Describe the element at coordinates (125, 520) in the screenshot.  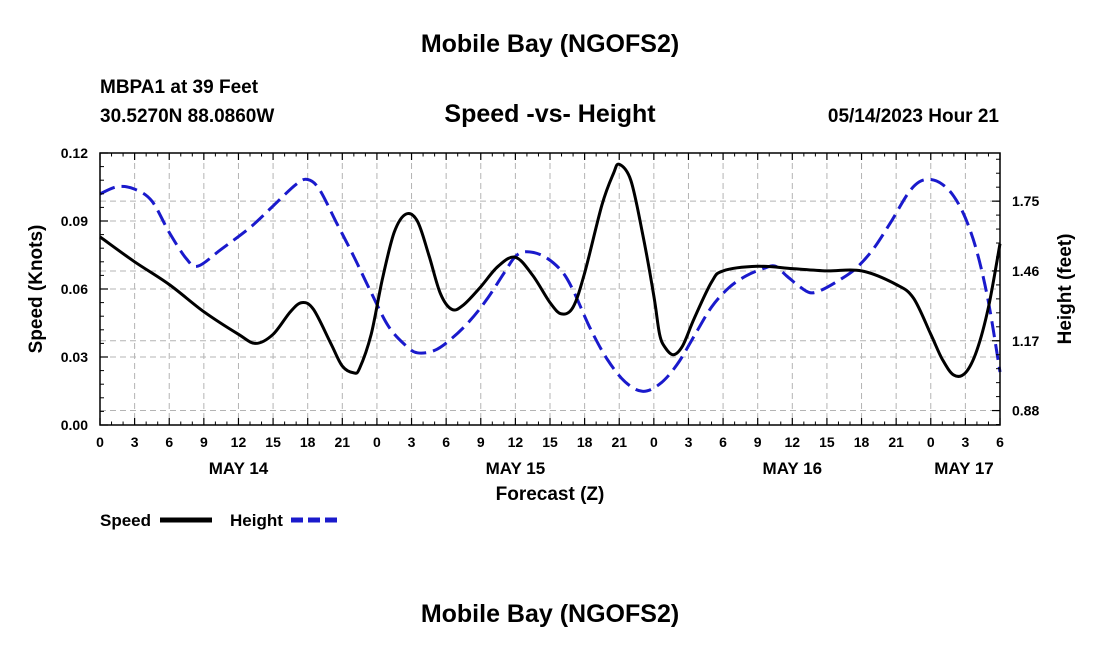
I see `legend-label-speed: Speed` at that location.